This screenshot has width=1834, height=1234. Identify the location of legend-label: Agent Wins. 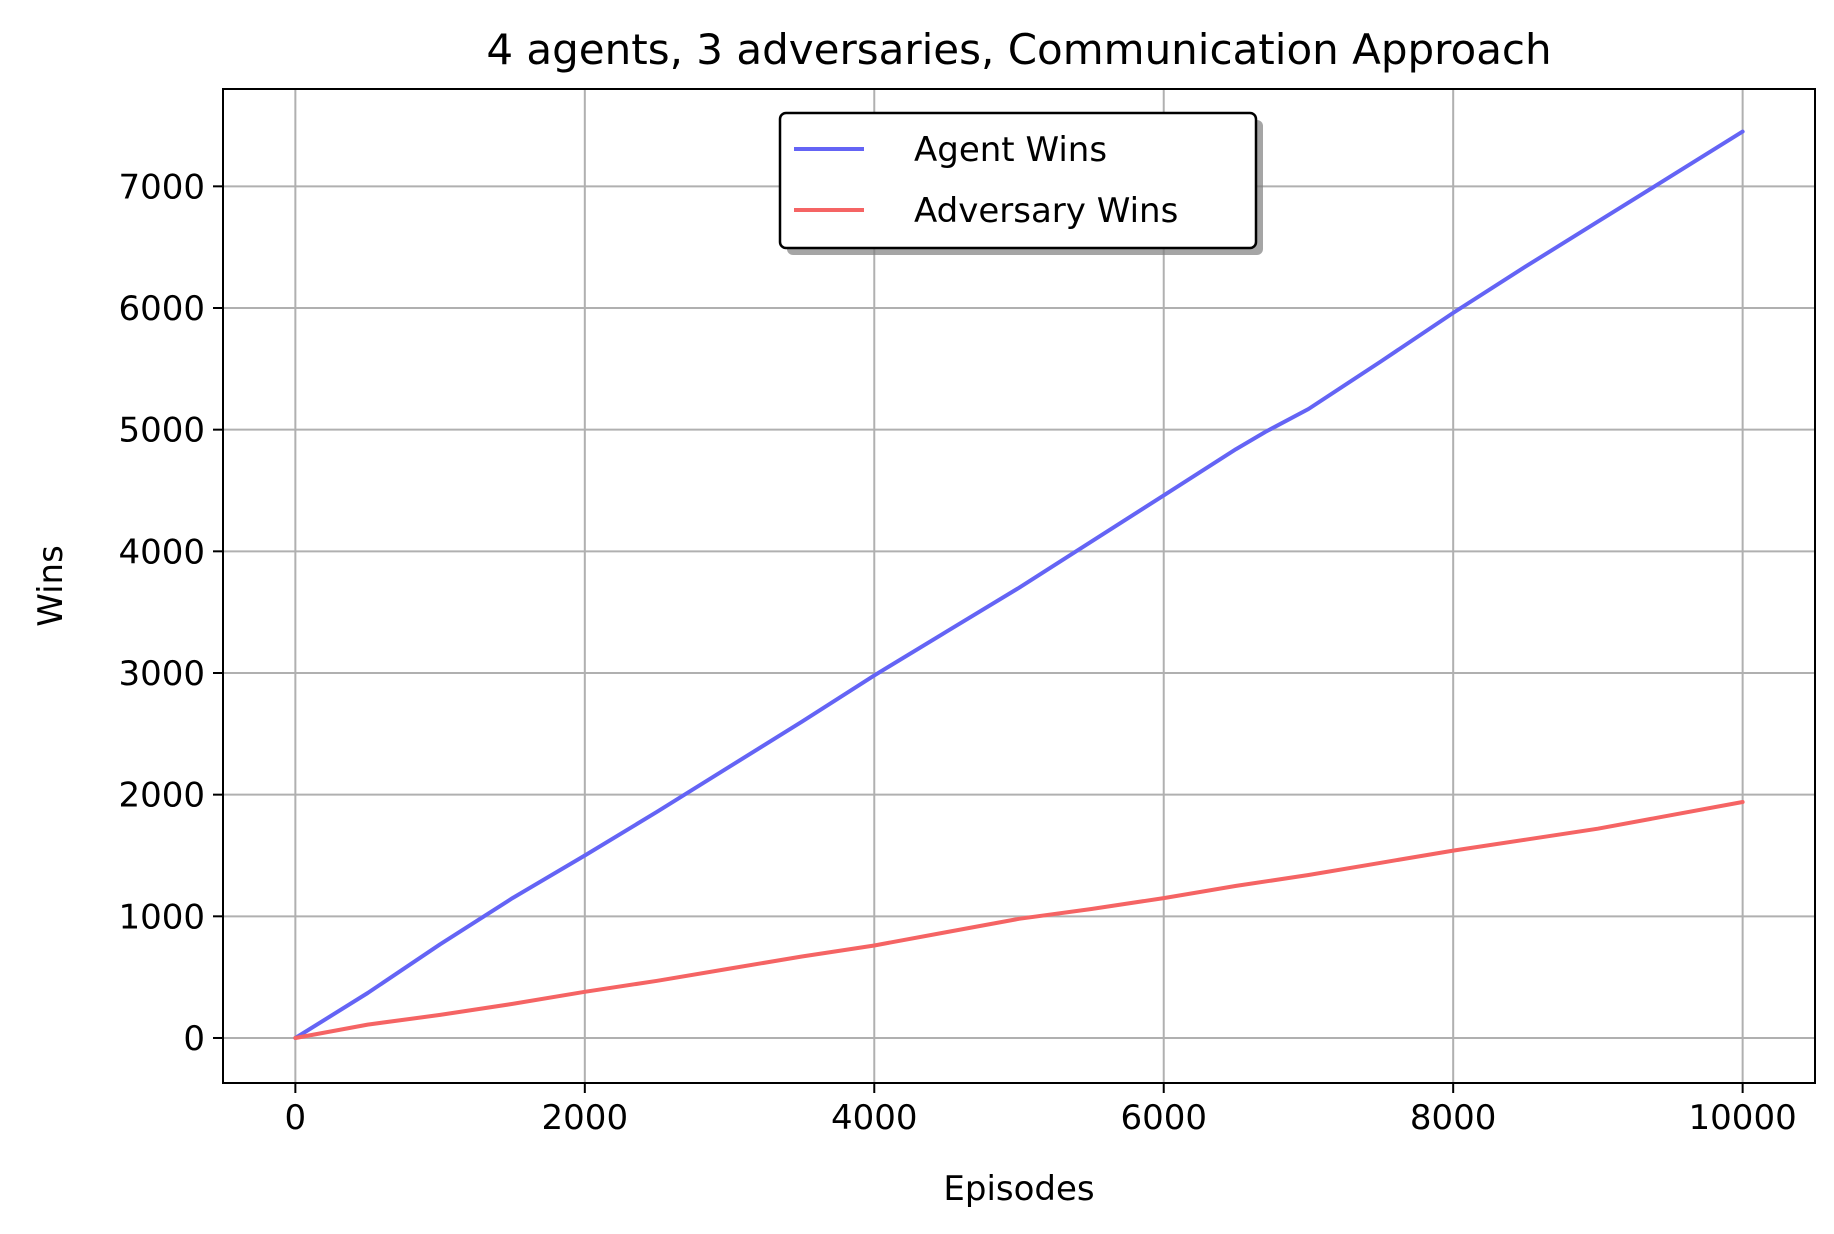
(1010, 150).